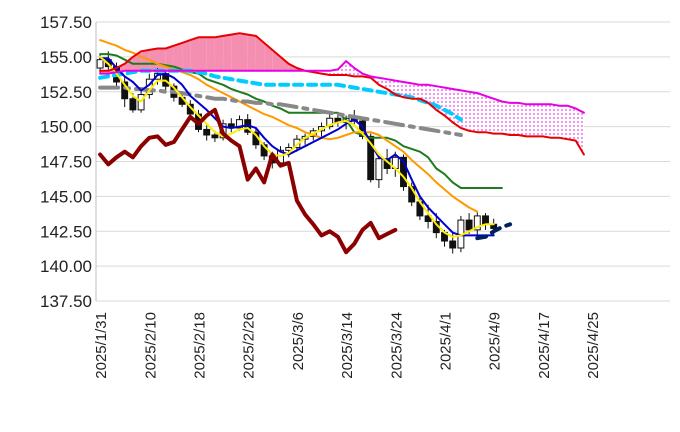 This screenshot has width=680, height=432. I want to click on x-tick-label: 2025/3/6, so click(298, 341).